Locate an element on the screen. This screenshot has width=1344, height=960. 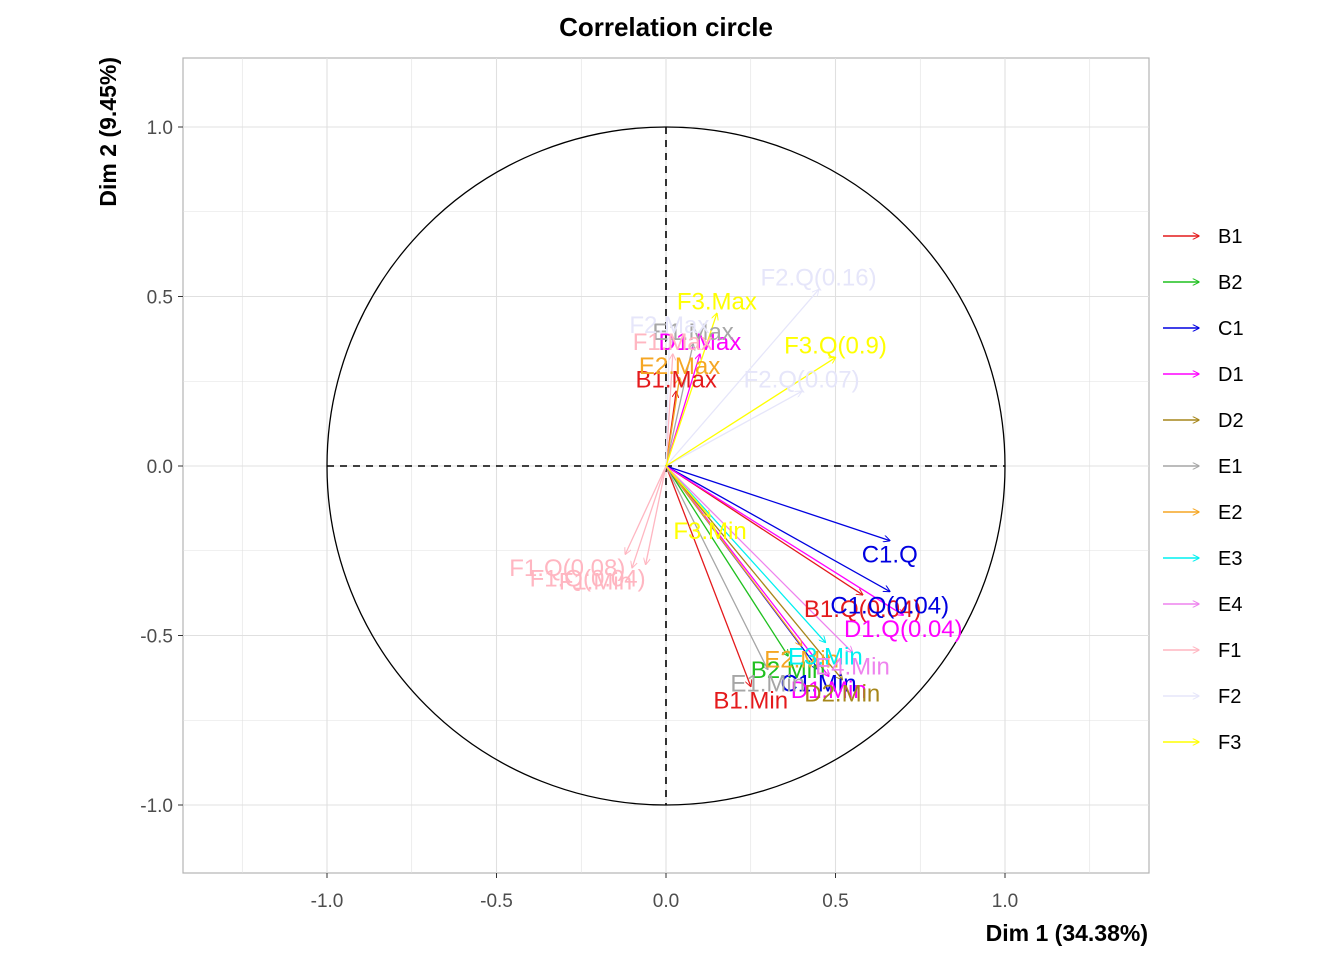
x-tick-label: -1.0 is located at coordinates (327, 901).